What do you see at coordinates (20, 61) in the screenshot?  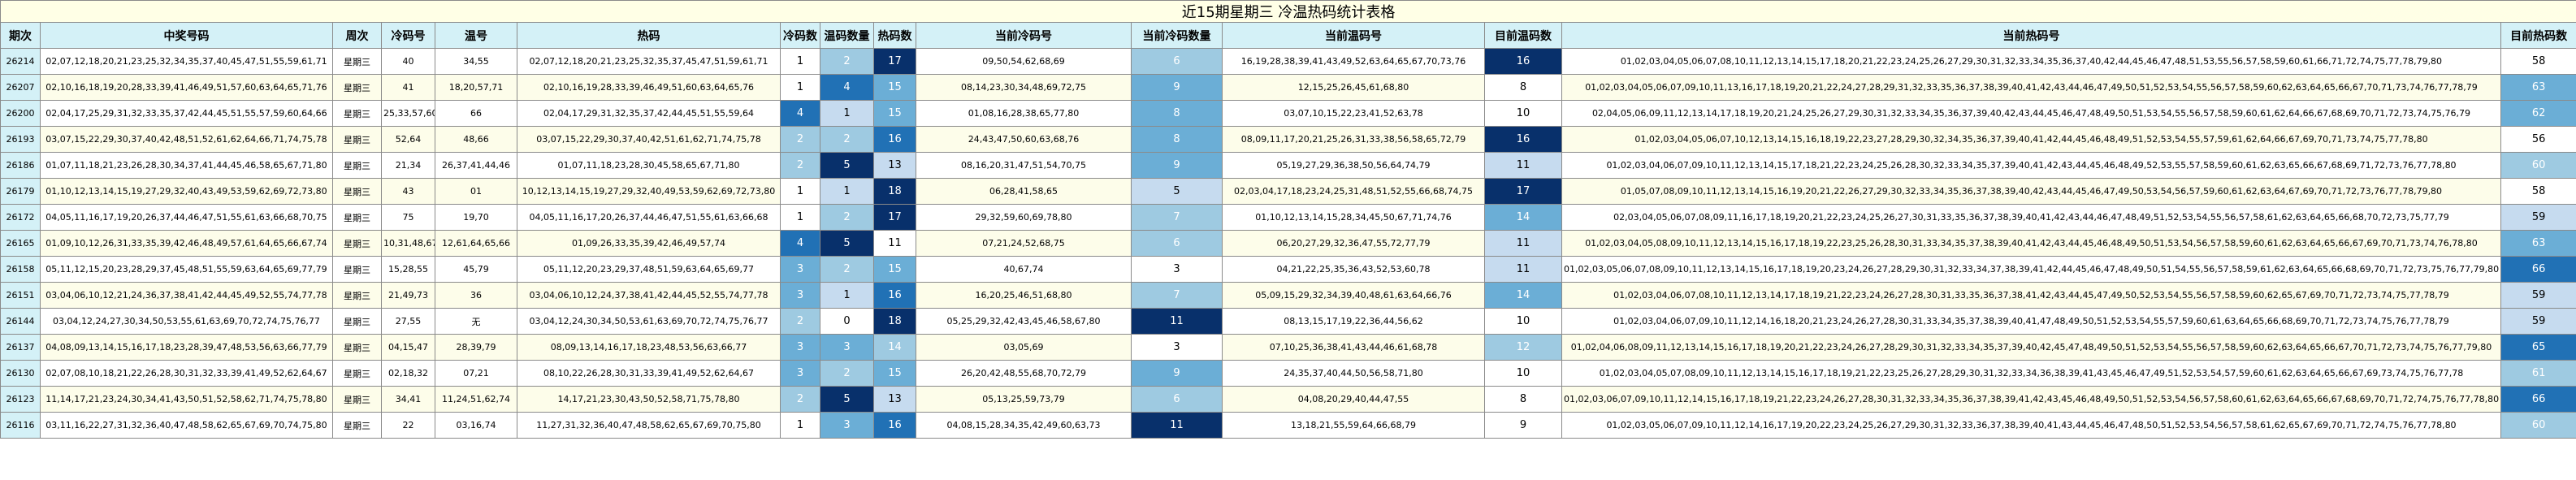 I see `period-cell: 26214` at bounding box center [20, 61].